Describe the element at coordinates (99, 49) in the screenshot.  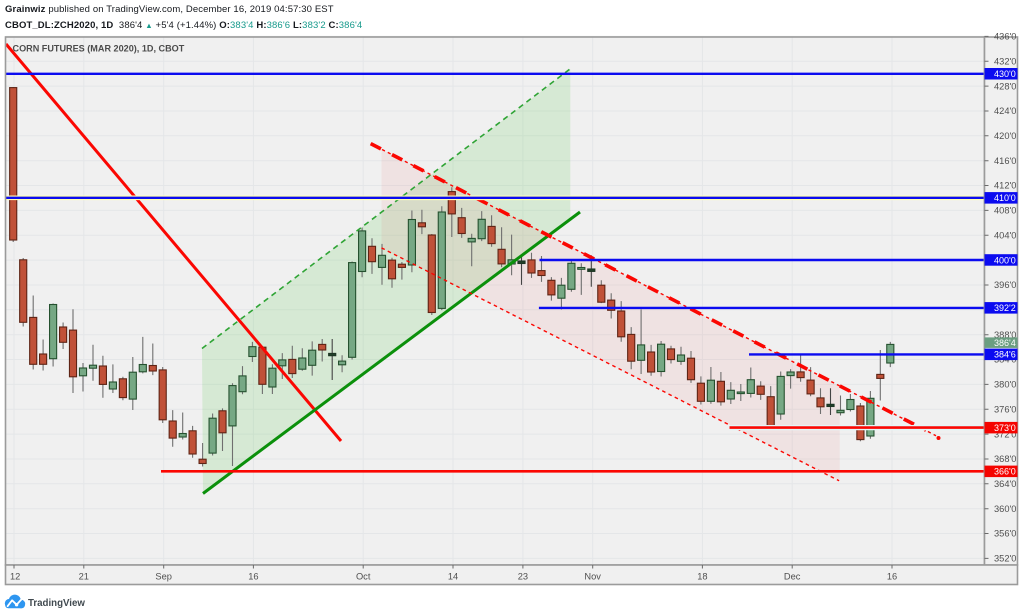
I see `svg-text:CORN FUTURES (MAR 2020), 1D, C: CORN FUTURES (MAR 2020), 1D, CBOT` at that location.